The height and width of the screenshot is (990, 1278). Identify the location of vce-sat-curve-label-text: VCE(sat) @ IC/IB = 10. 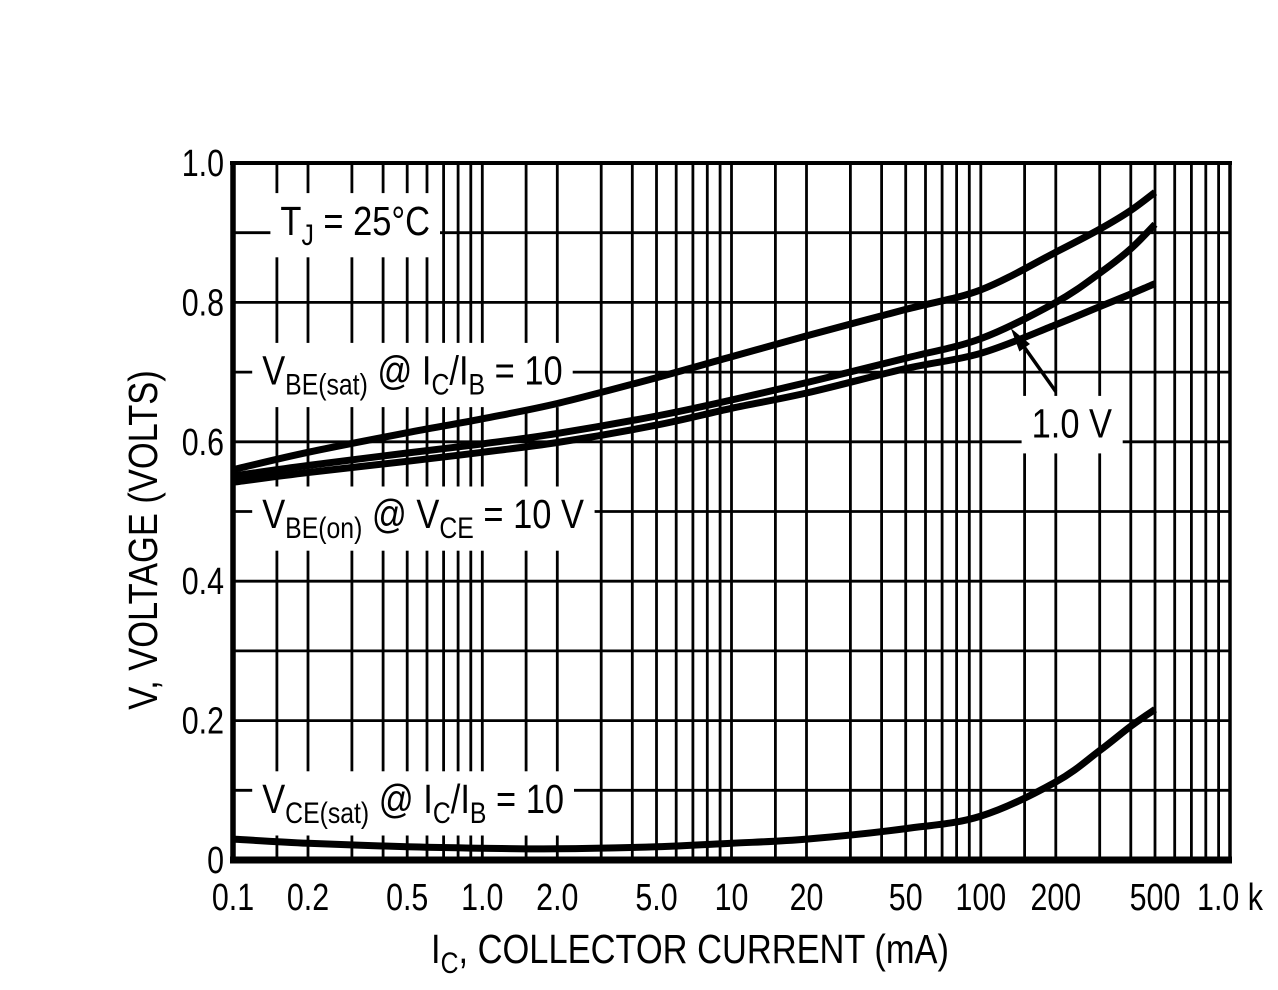
(413, 803).